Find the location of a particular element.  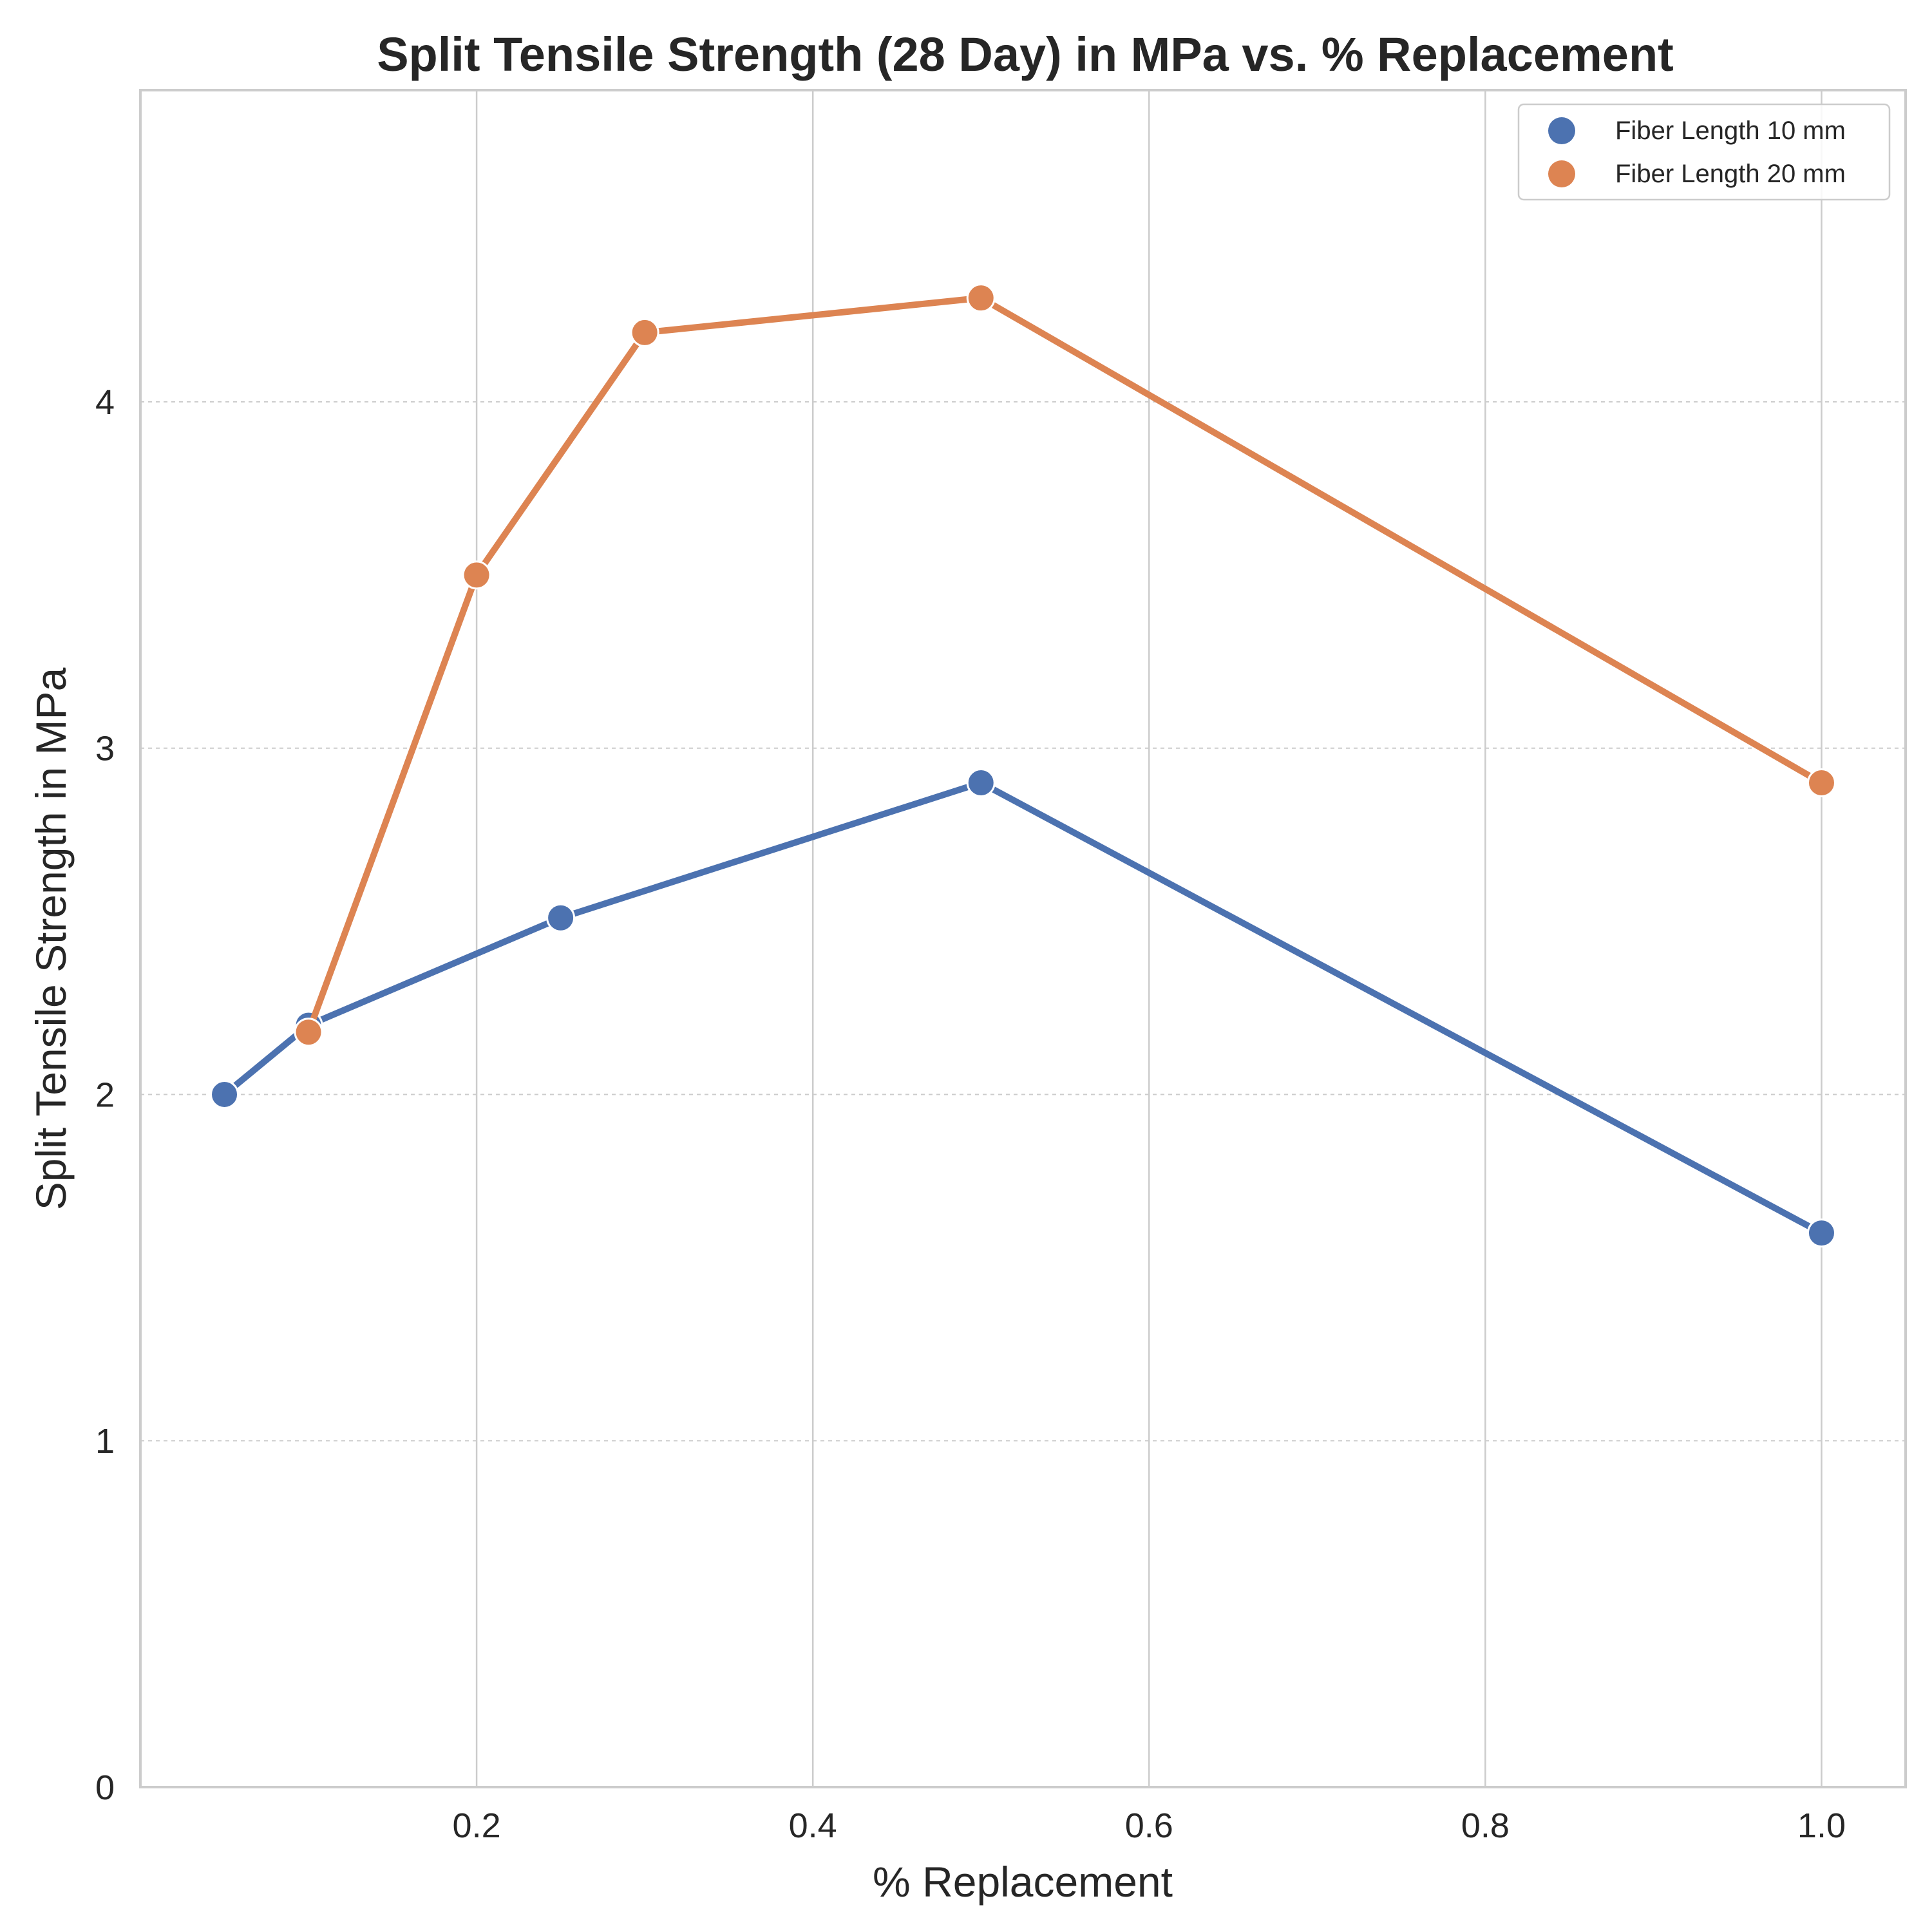

x-axis-label: % Replacement is located at coordinates (1023, 1882).